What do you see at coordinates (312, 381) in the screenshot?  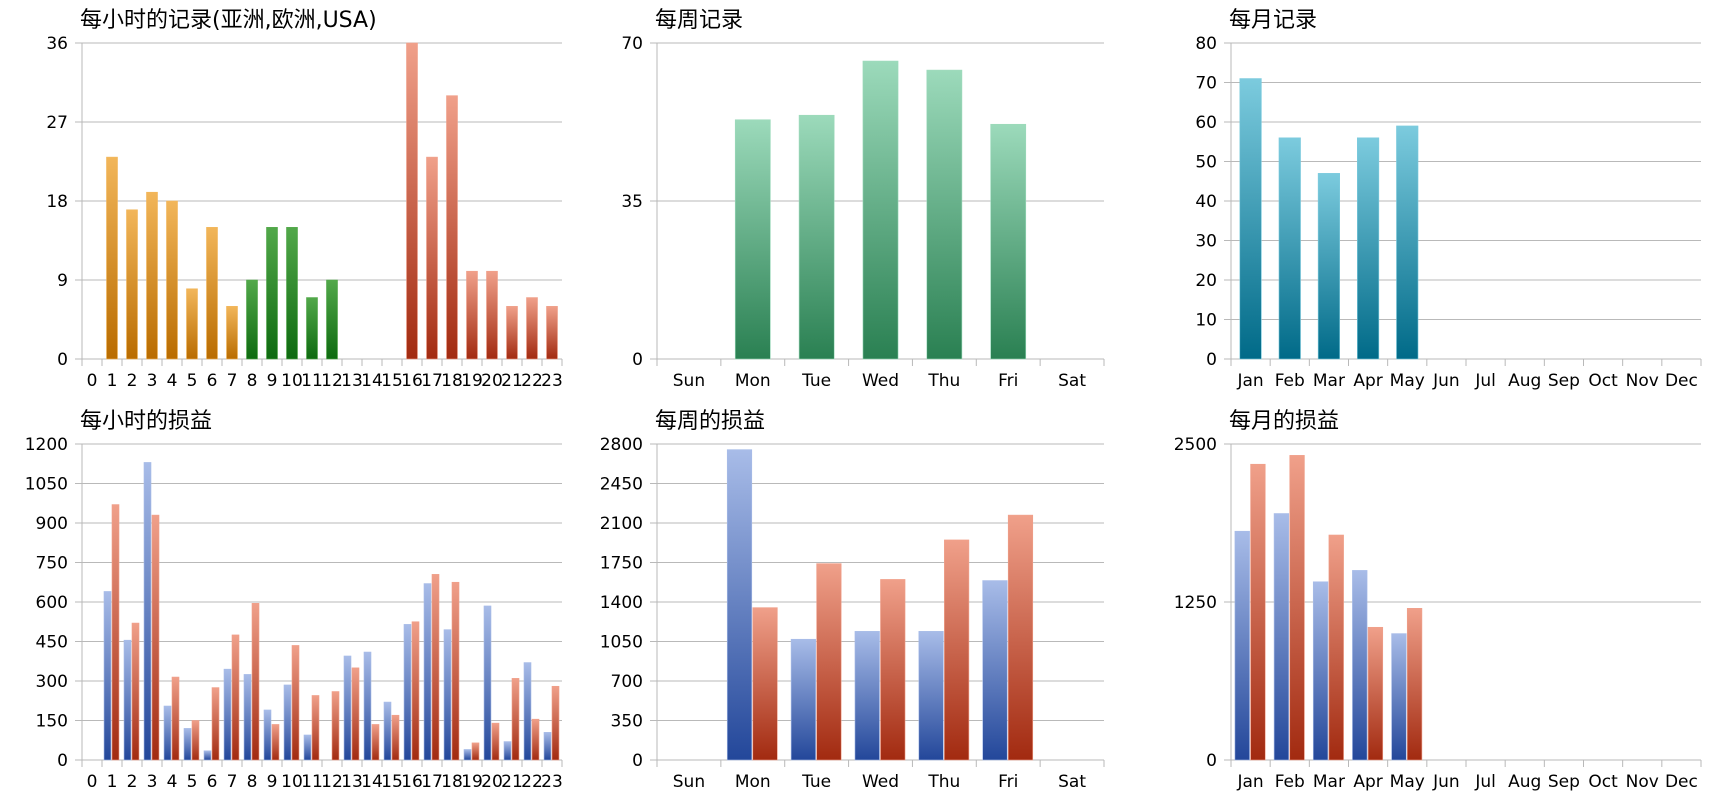 I see `x-tick-label: 11` at bounding box center [312, 381].